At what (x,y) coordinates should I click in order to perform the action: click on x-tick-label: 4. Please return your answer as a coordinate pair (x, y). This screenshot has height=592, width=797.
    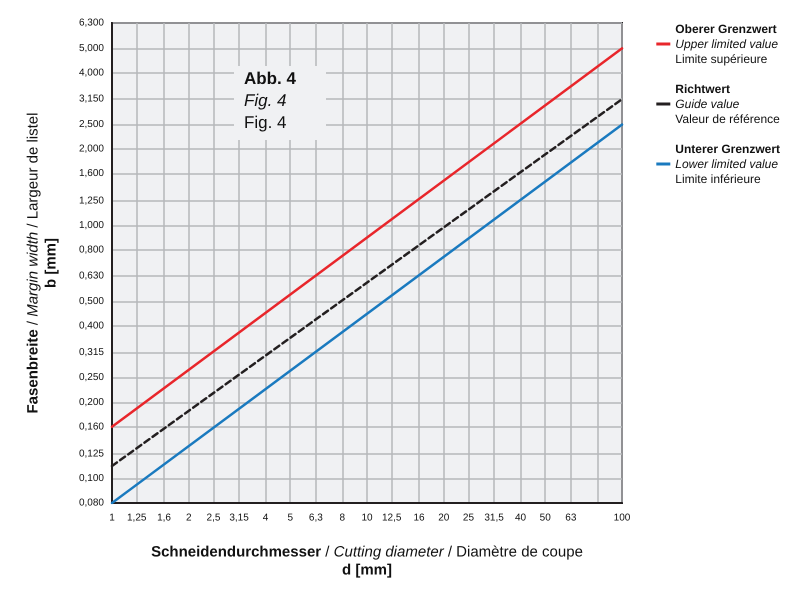
    Looking at the image, I should click on (265, 518).